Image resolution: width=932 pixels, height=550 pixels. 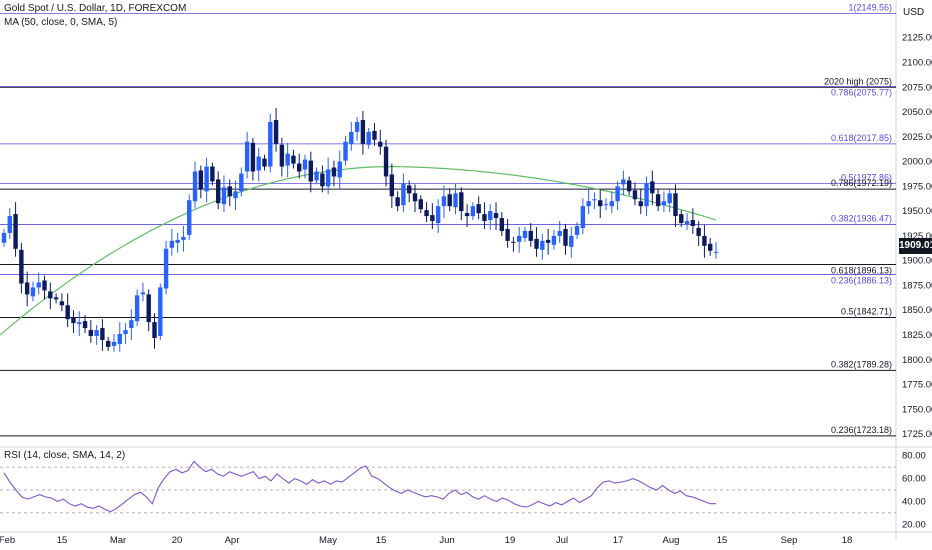 I want to click on level-label: 0.786(1972.19), so click(x=861, y=183).